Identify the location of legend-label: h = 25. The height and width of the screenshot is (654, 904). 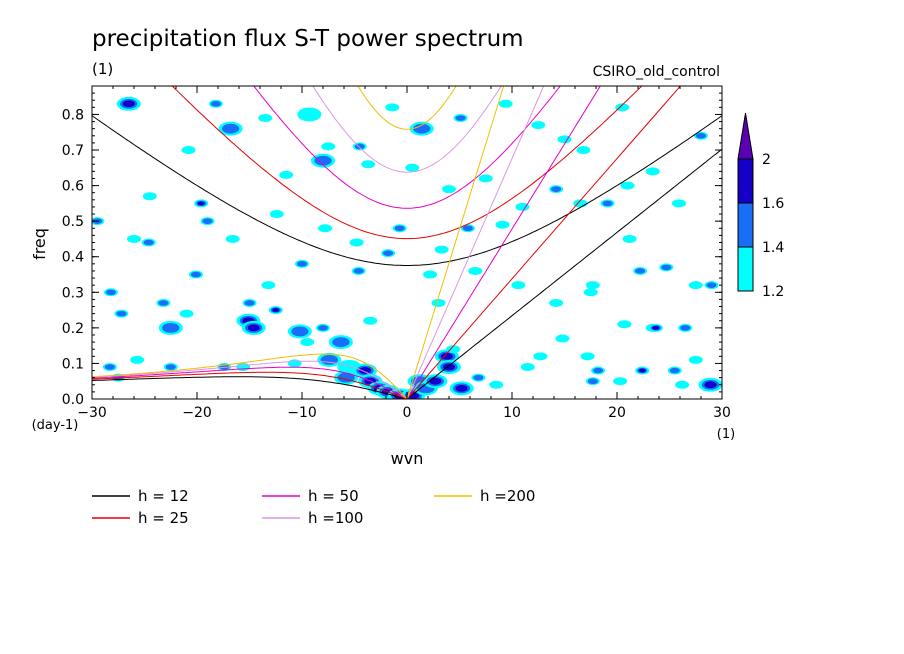
(163, 518).